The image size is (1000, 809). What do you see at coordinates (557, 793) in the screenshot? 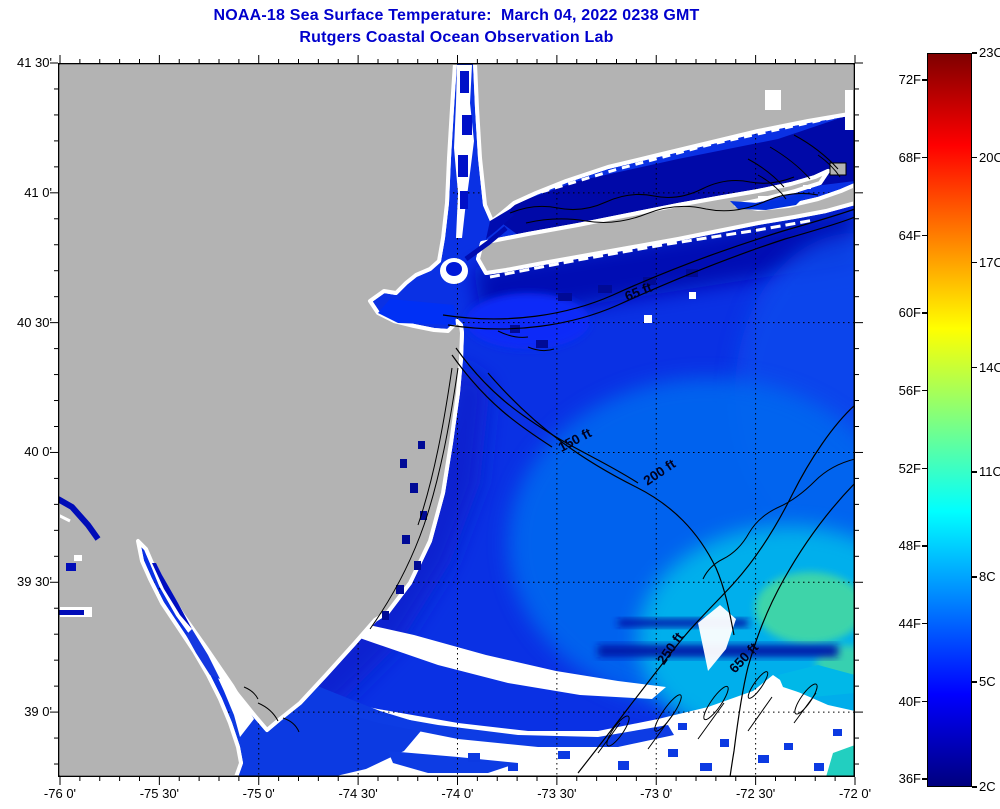
I see `x-tick-label: -73 30'` at bounding box center [557, 793].